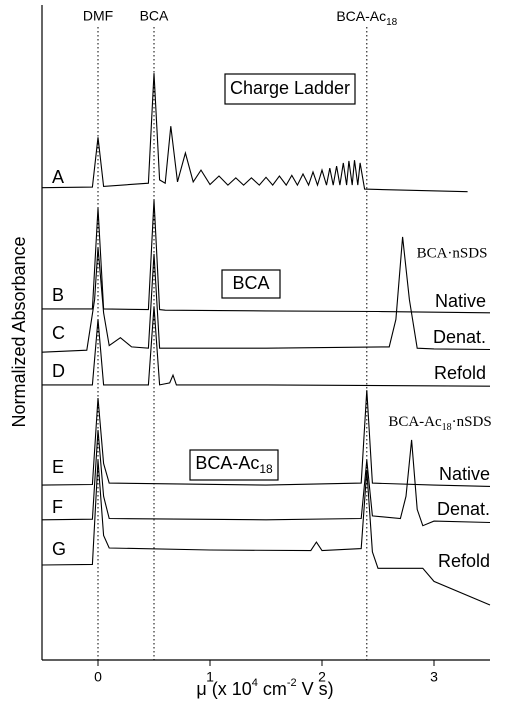  I want to click on trace-label: D, so click(58, 371).